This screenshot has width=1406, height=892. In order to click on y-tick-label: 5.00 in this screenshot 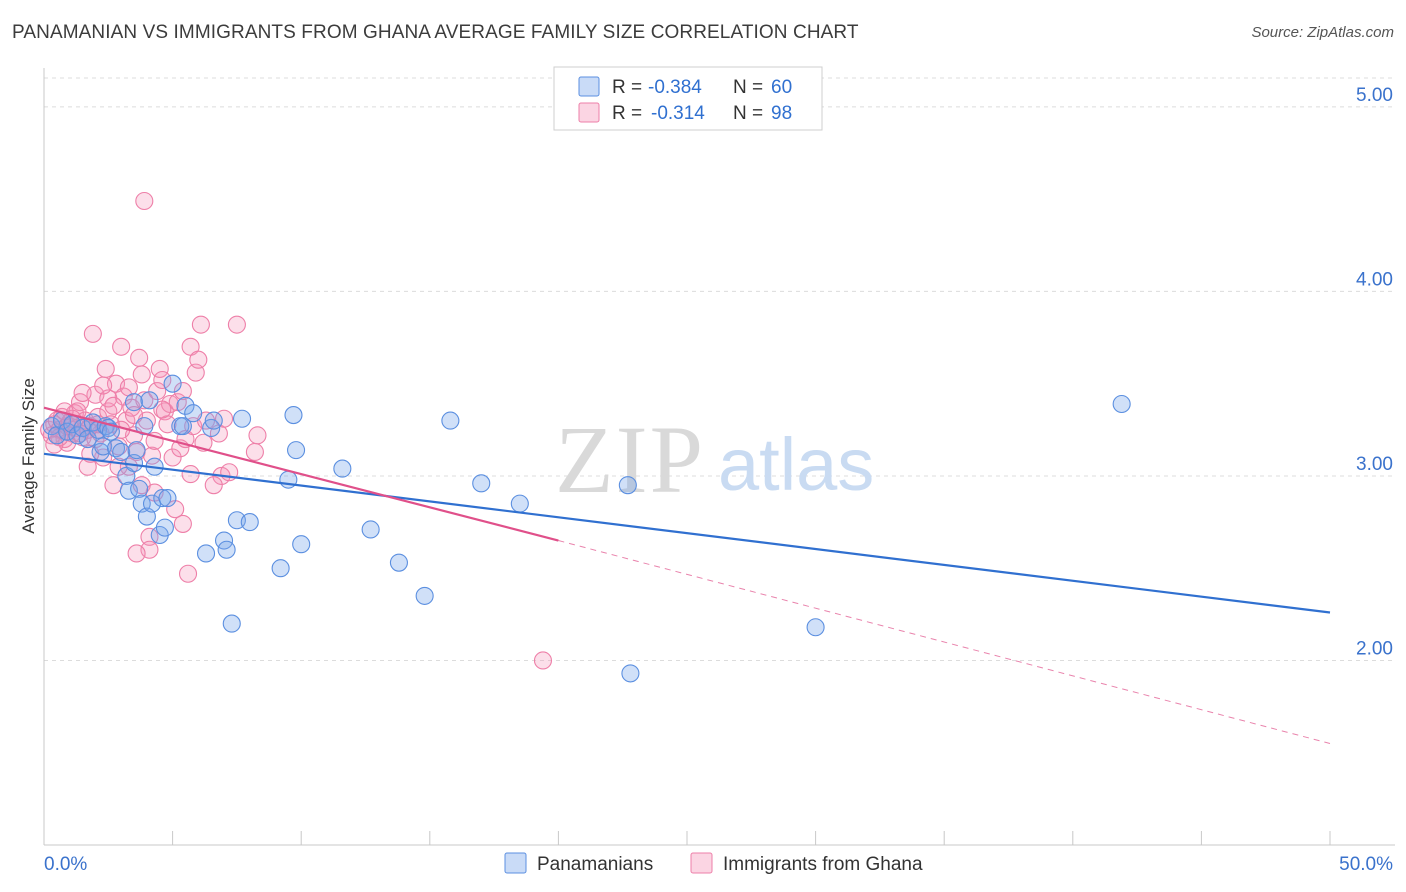, I will do `click(1374, 95)`.